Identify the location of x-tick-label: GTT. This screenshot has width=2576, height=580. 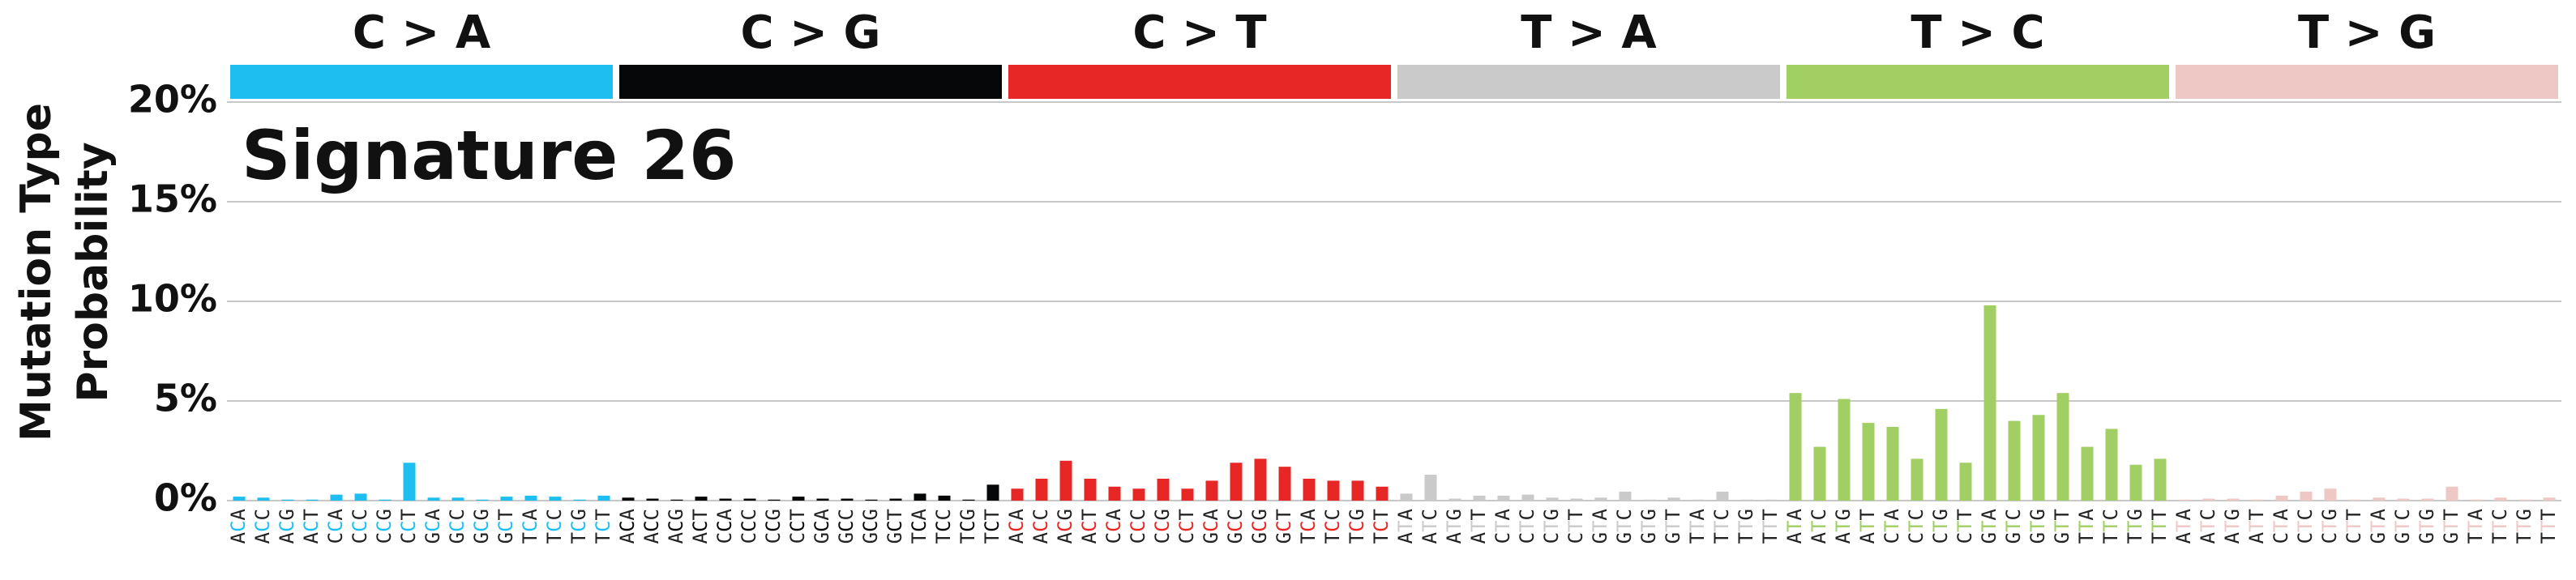
(2062, 526).